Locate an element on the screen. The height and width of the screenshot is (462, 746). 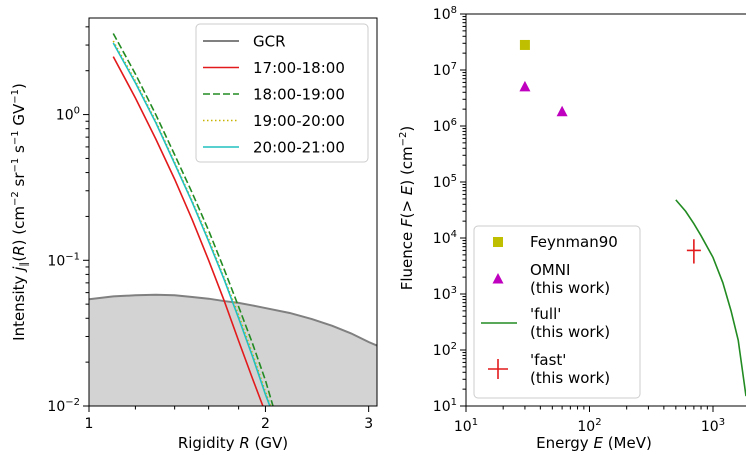
legend-label: GCR is located at coordinates (269, 42).